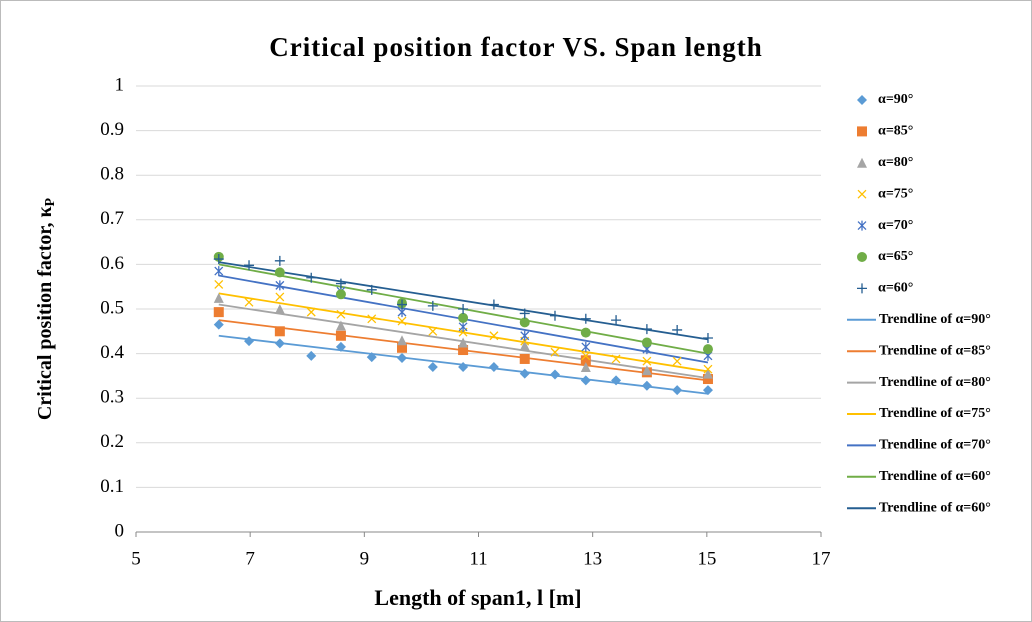 The image size is (1032, 622). What do you see at coordinates (935, 382) in the screenshot?
I see `legend-label: Trendline of α=80°` at bounding box center [935, 382].